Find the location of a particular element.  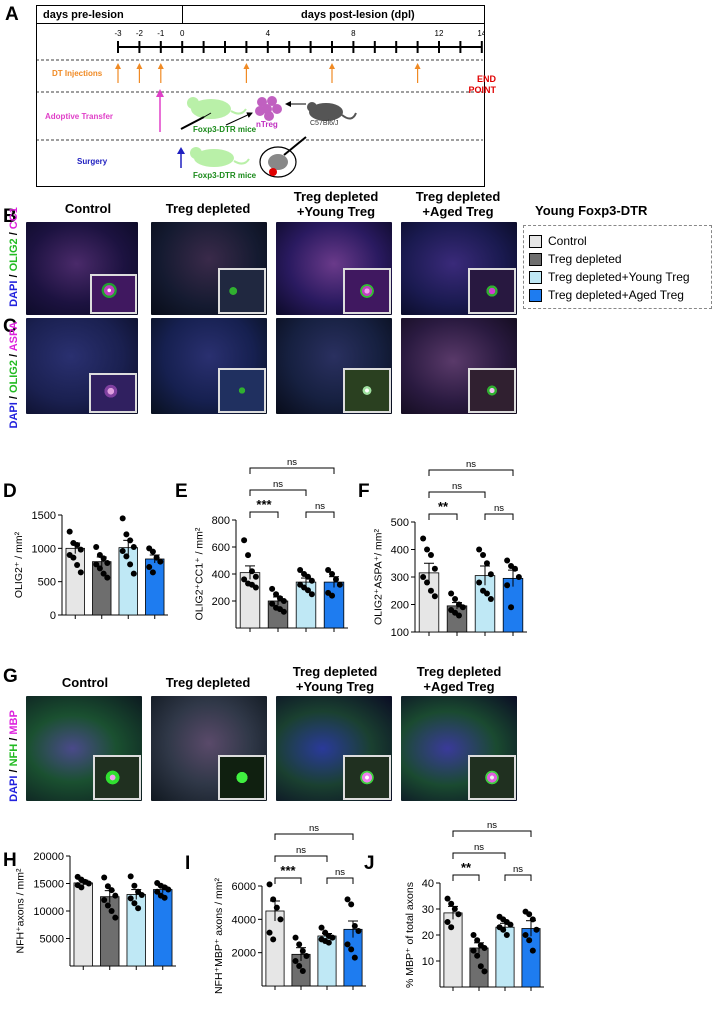

legend-item-control: Control is located at coordinates (558, 241).